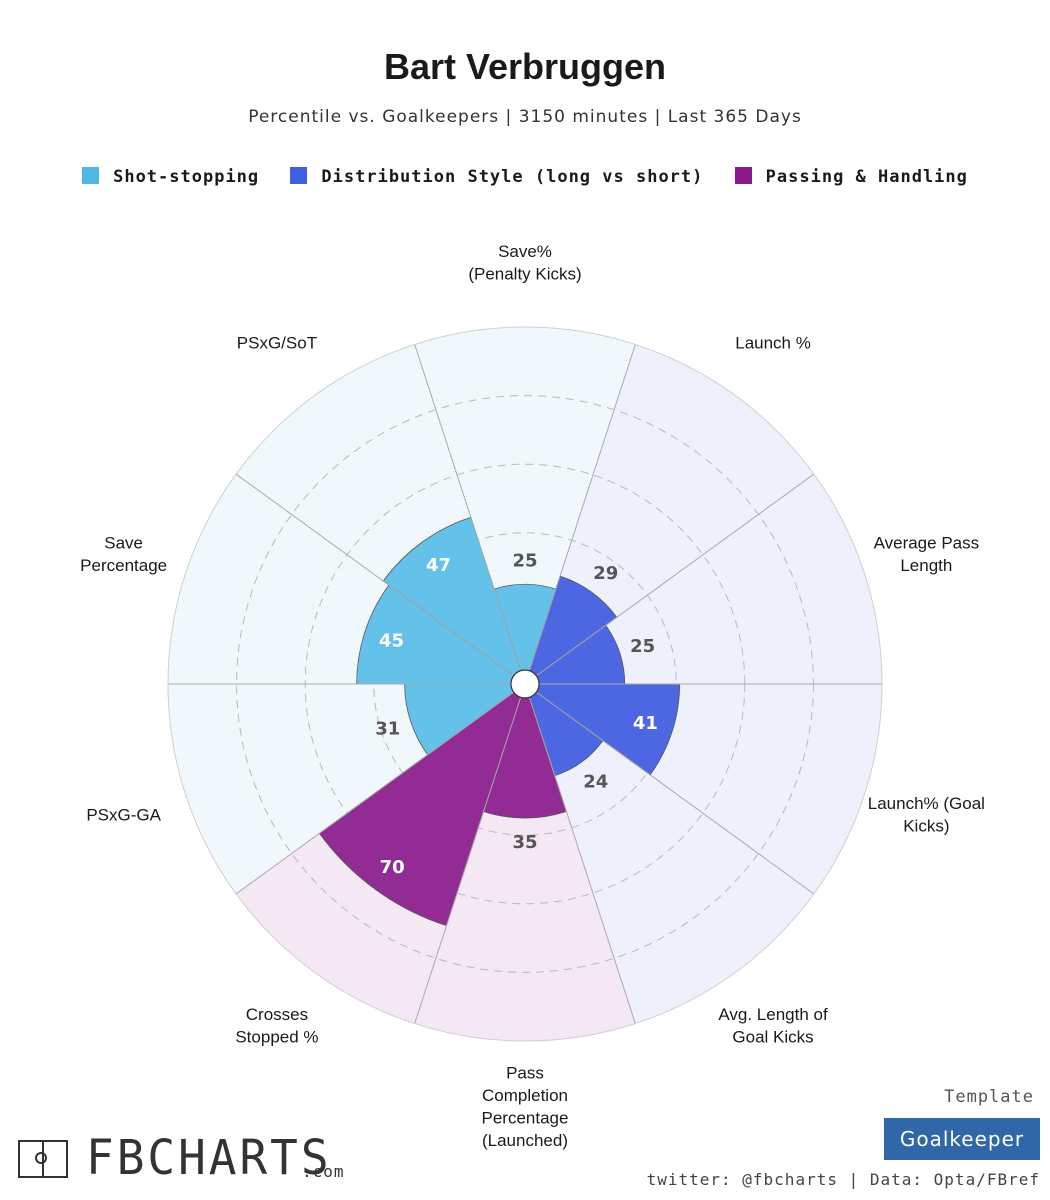 The width and height of the screenshot is (1050, 1200). What do you see at coordinates (276, 1026) in the screenshot?
I see `metric-label: Crosses Stopped %` at bounding box center [276, 1026].